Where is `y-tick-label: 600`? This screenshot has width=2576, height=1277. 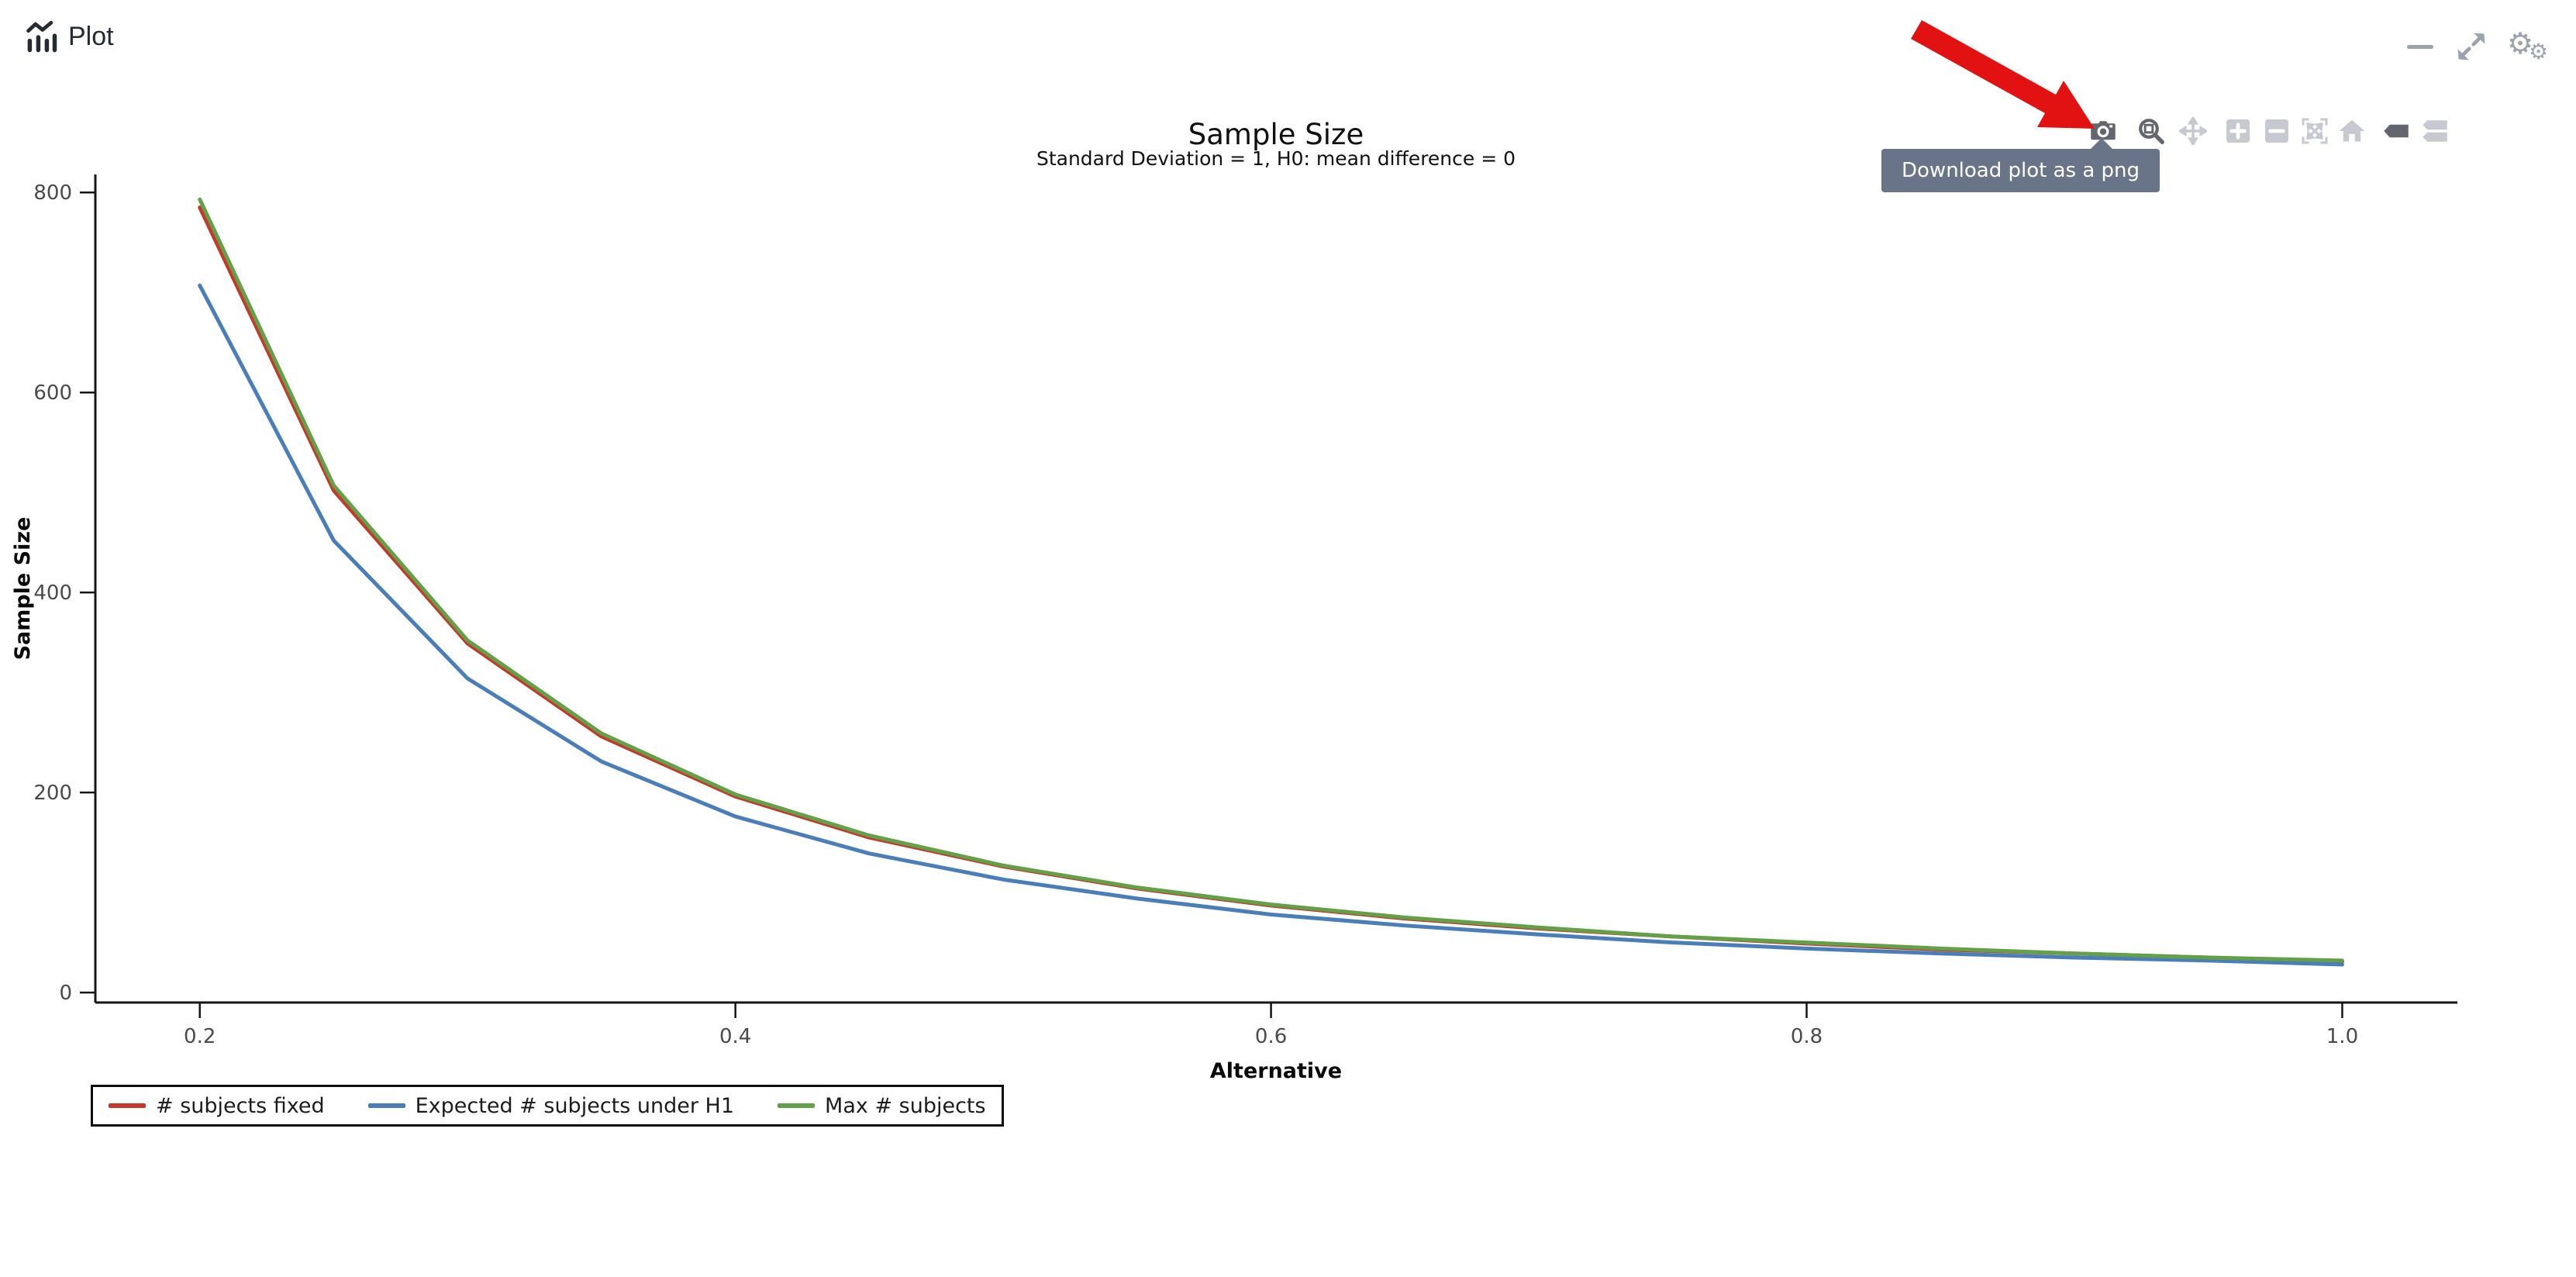
y-tick-label: 600 is located at coordinates (52, 393).